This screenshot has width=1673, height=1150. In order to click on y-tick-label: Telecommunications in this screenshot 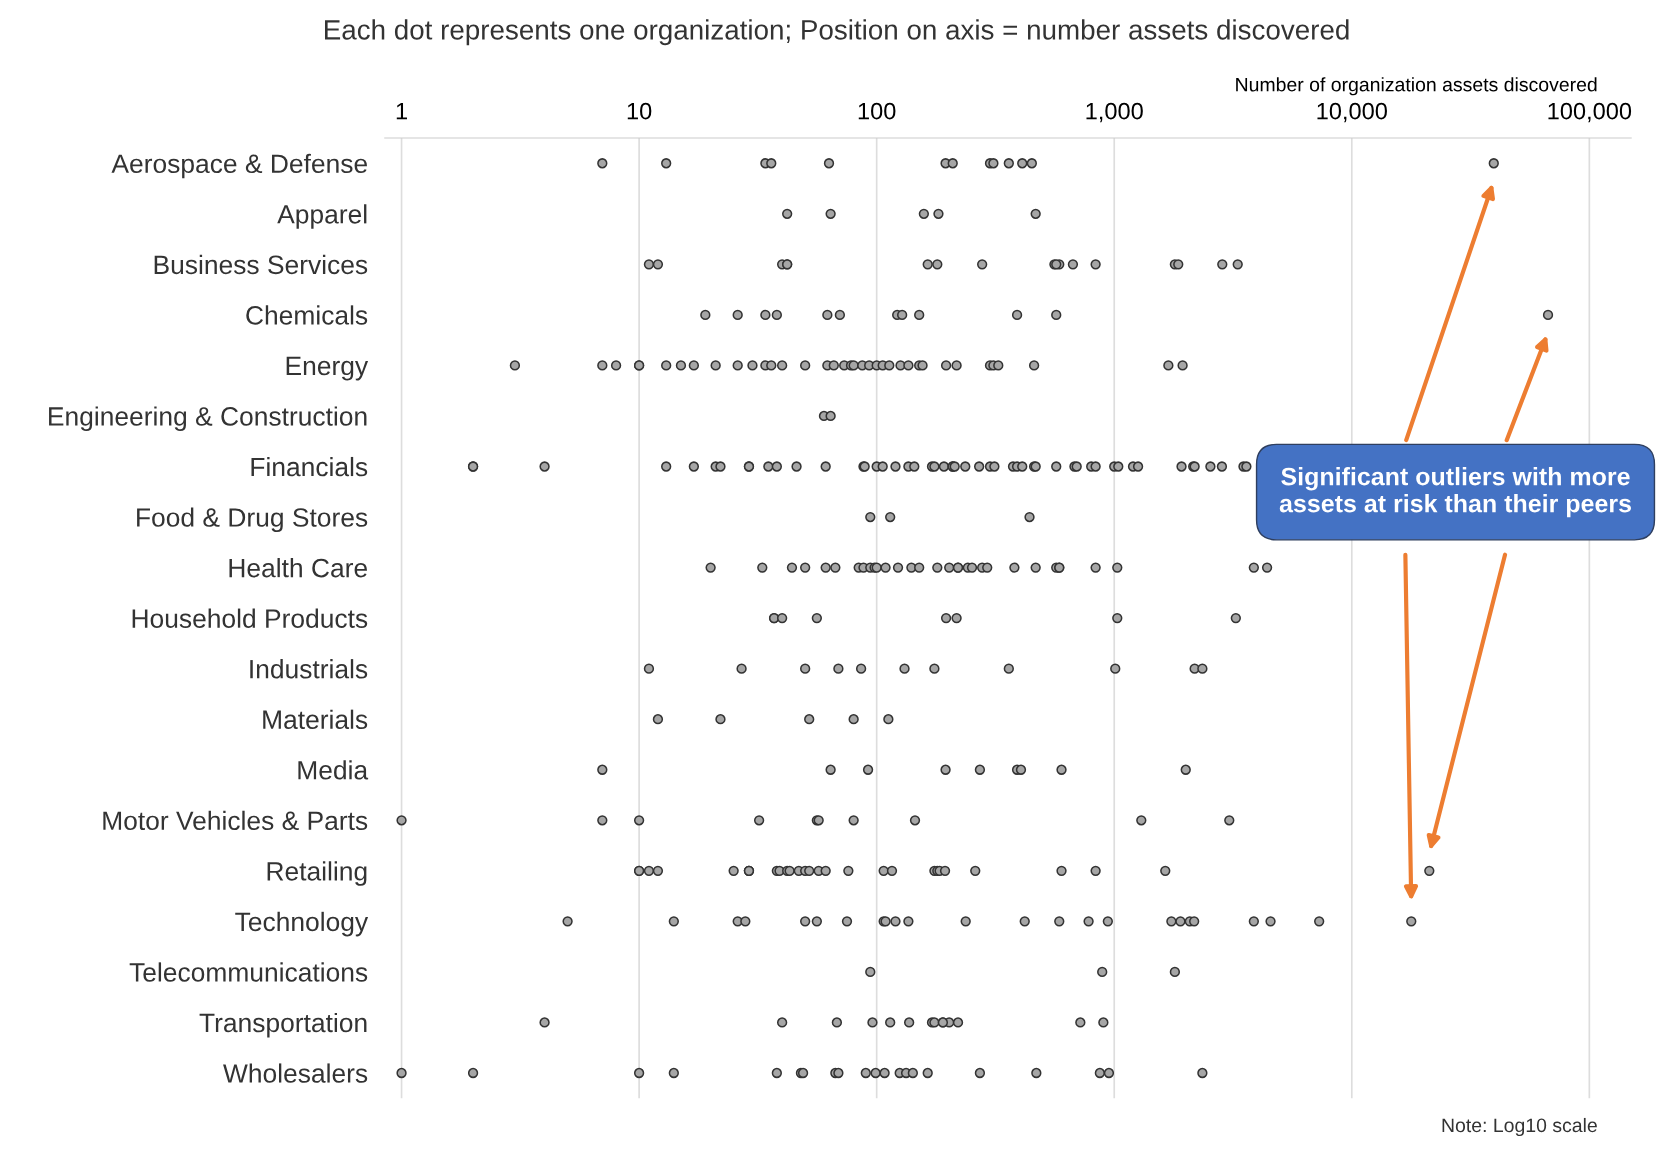, I will do `click(248, 972)`.